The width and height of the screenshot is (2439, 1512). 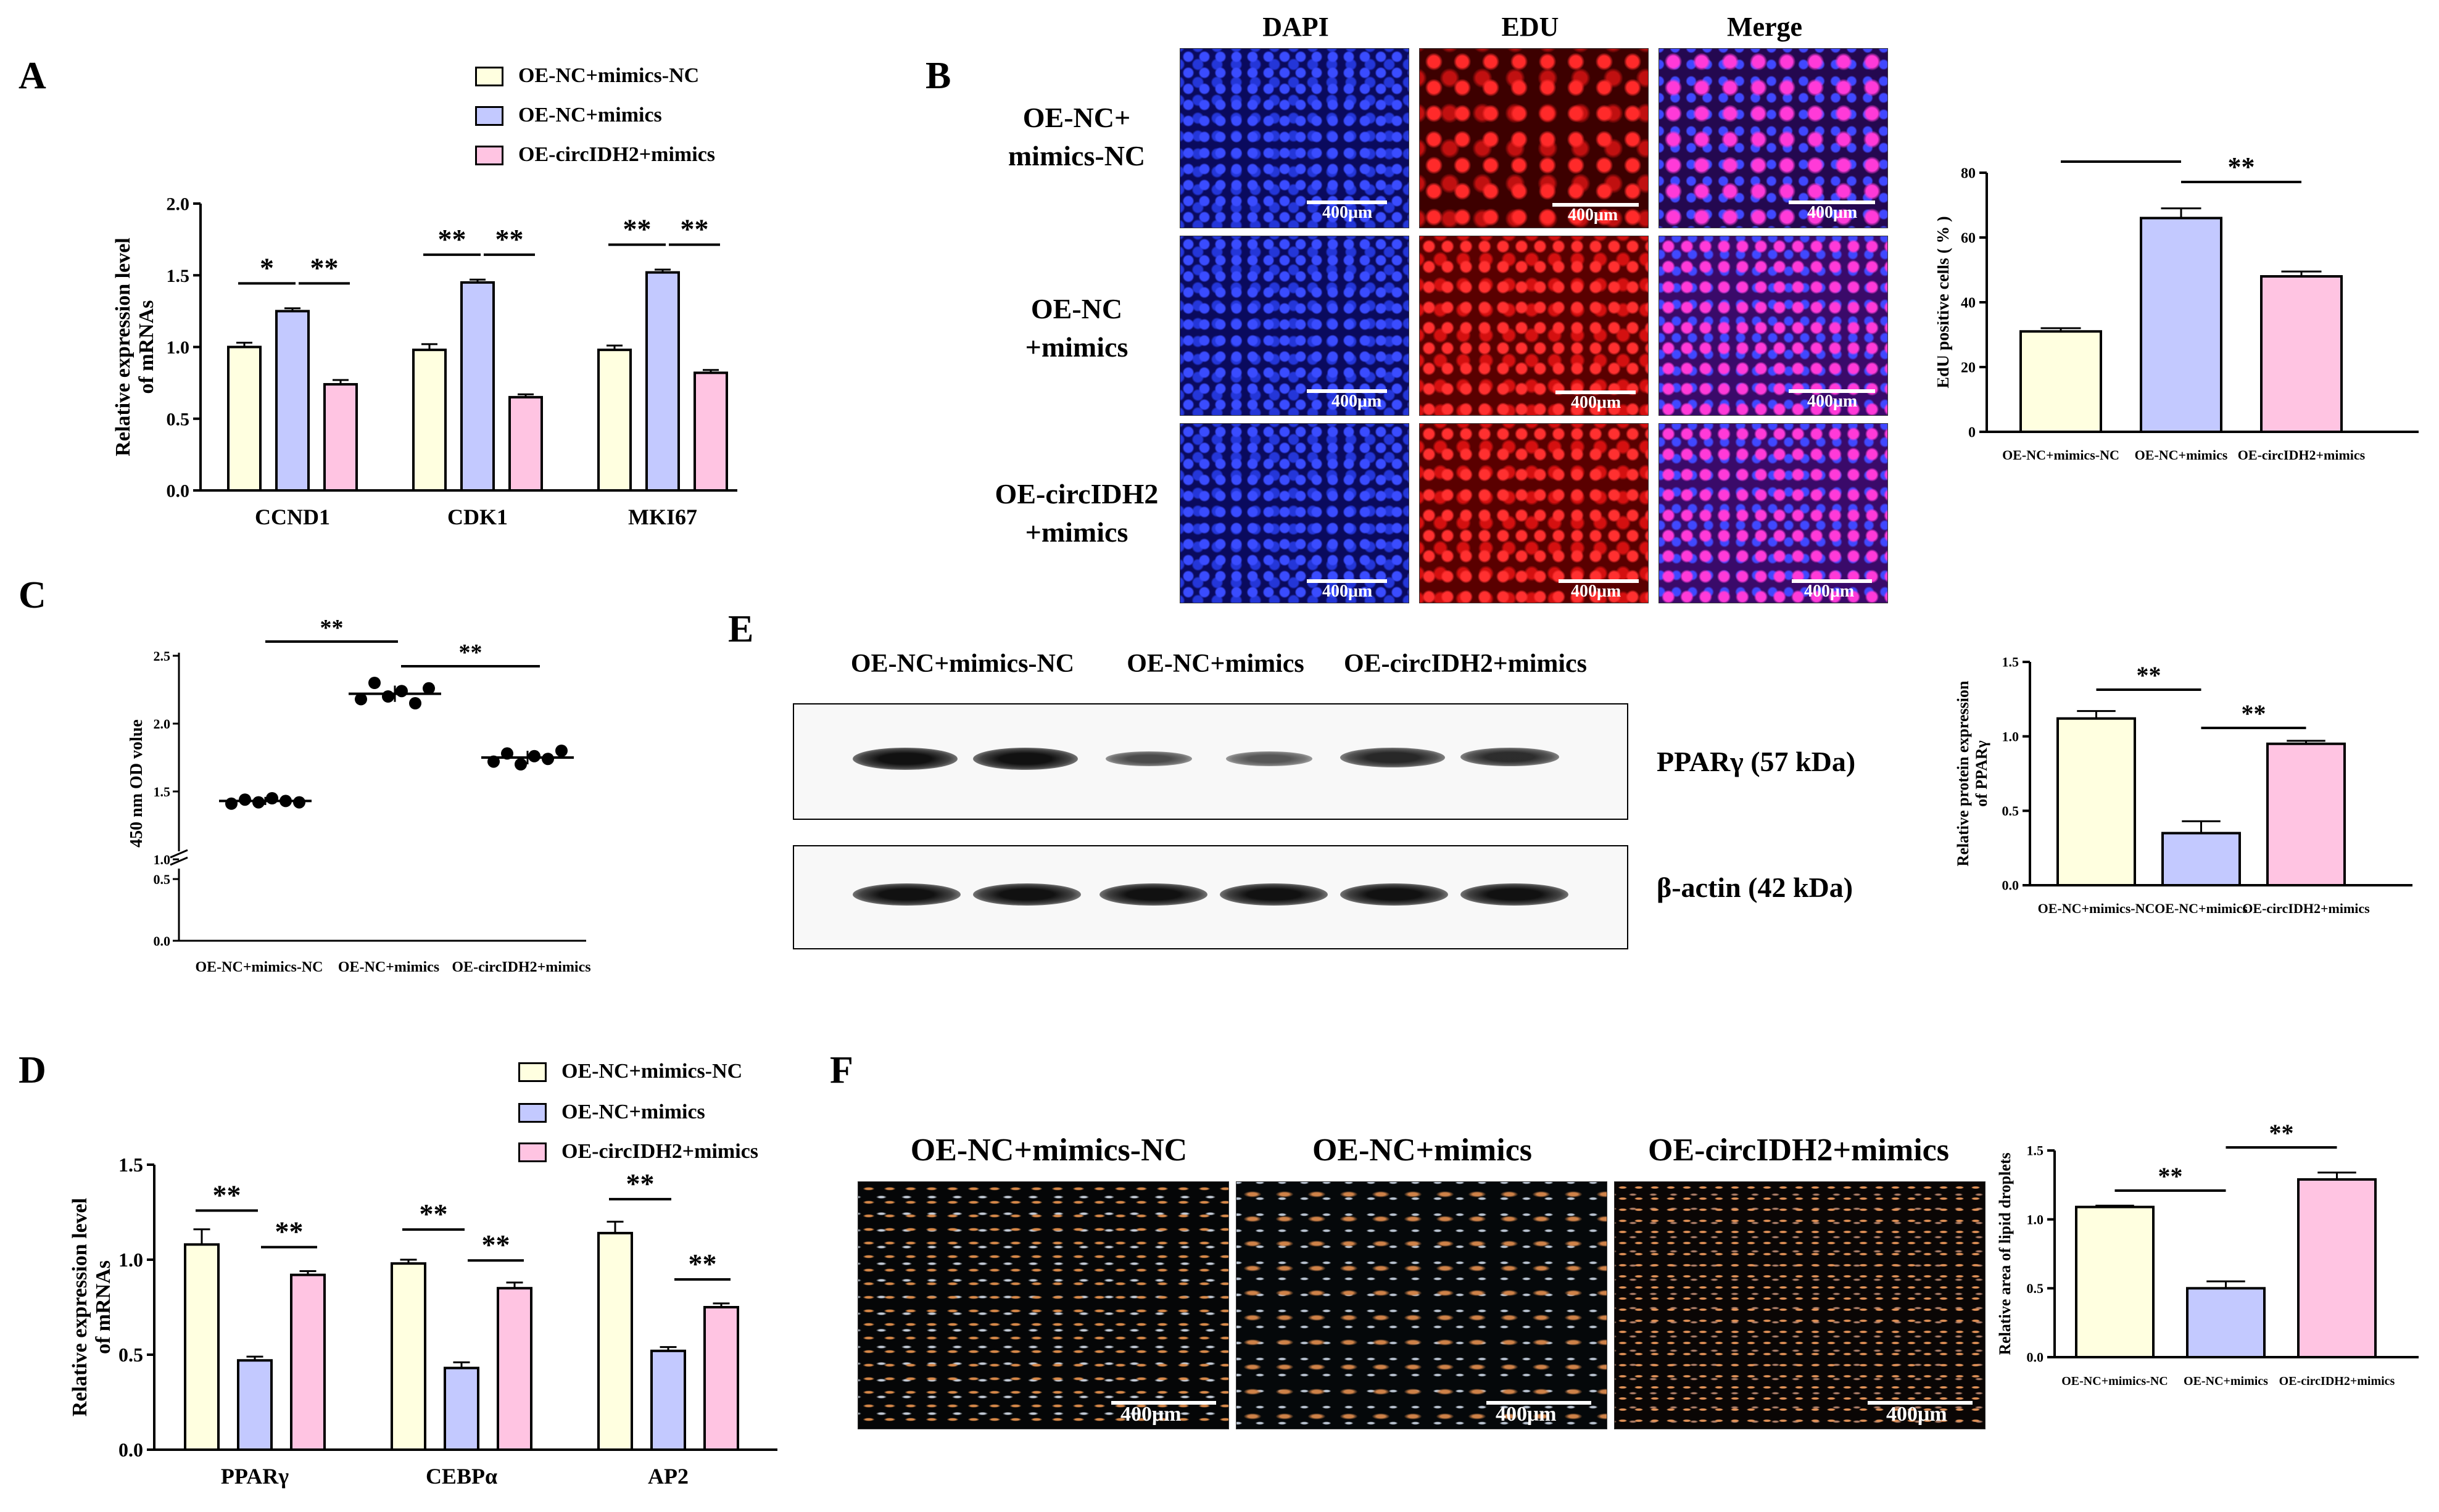 I want to click on micrograph-merge-3: 400μm, so click(x=1773, y=513).